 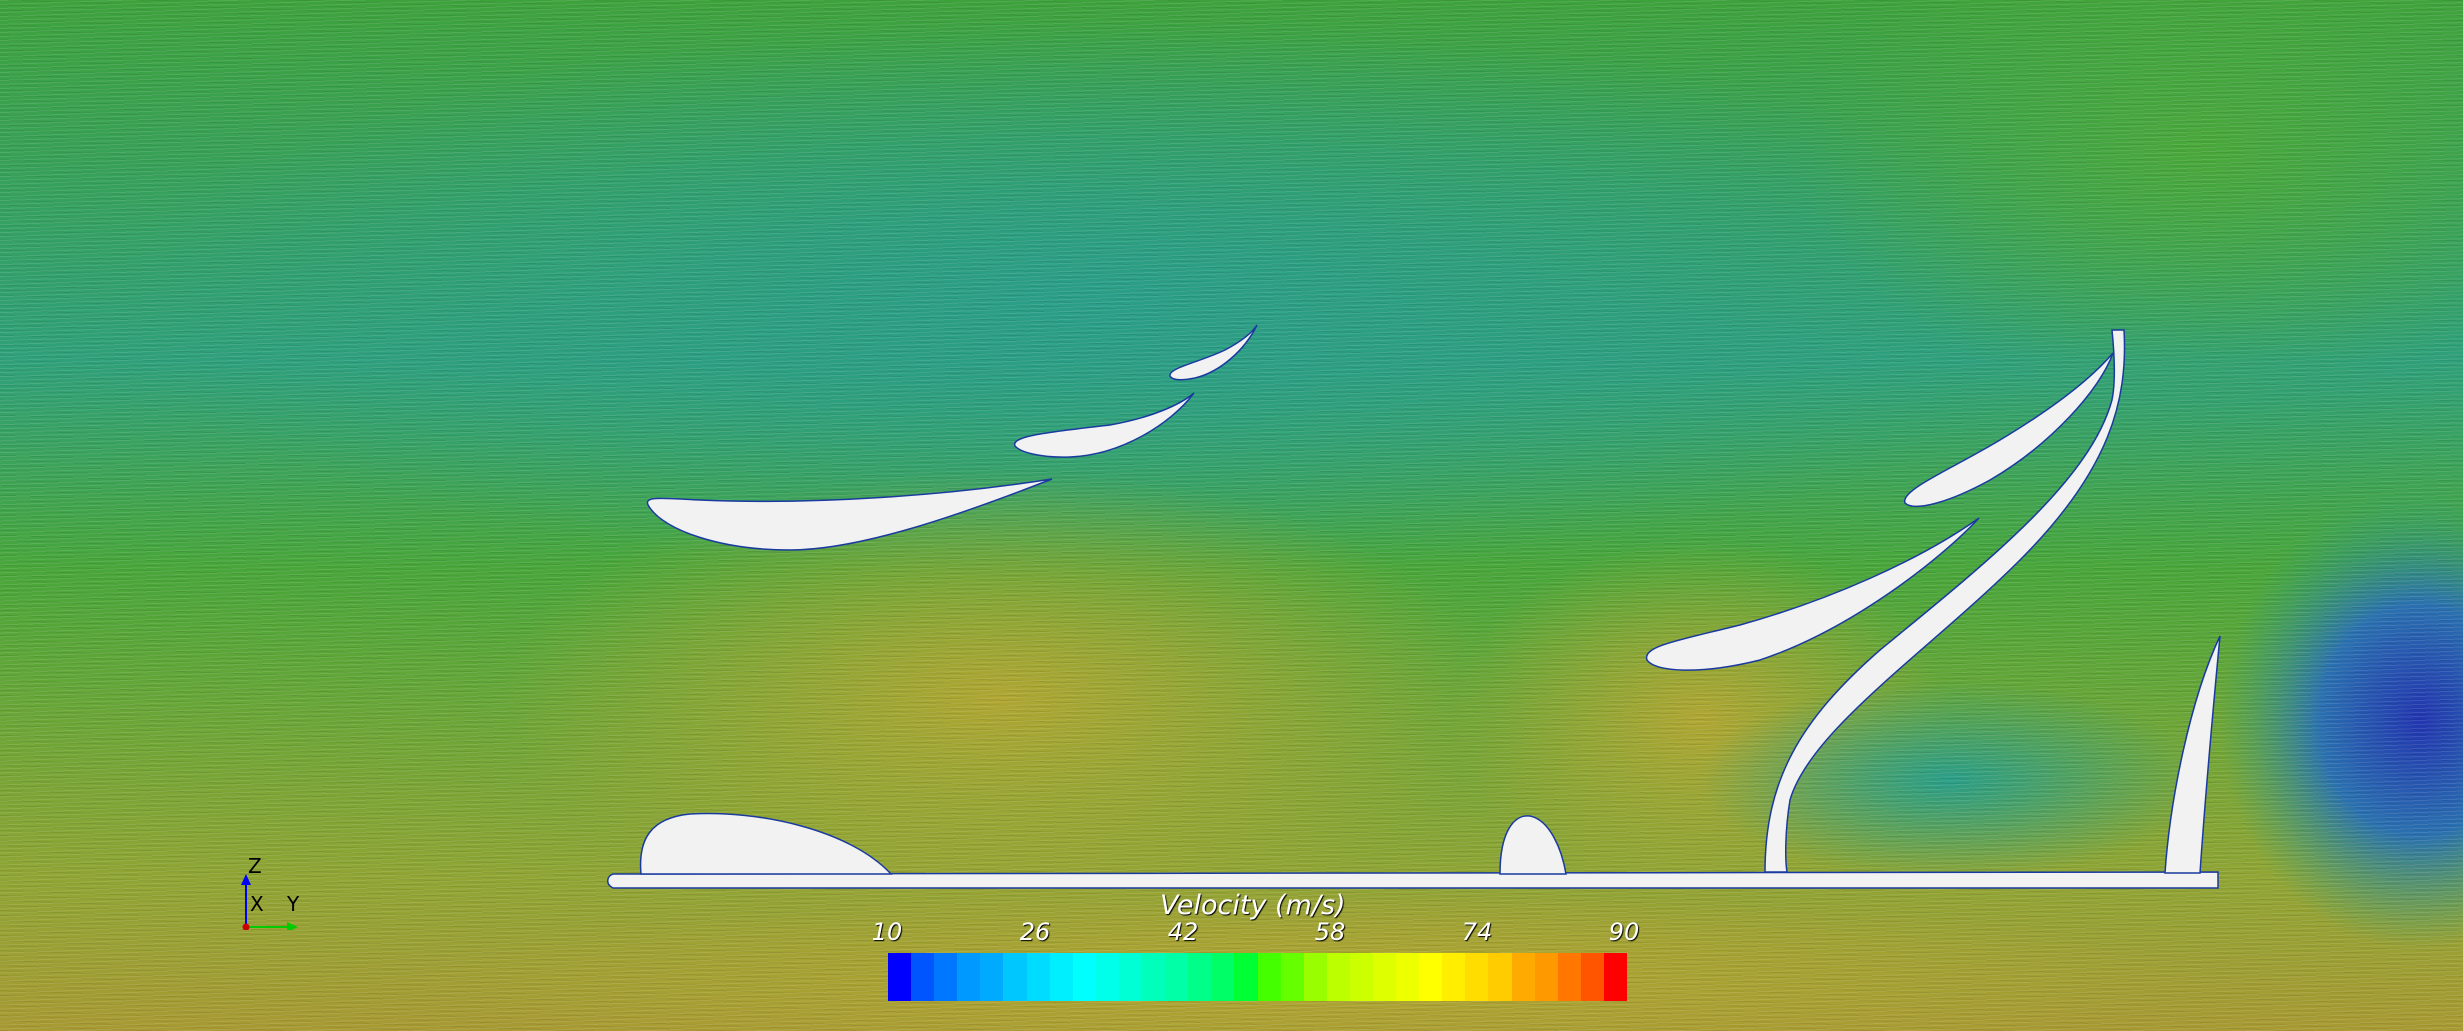 I want to click on colorbar-tick: 58, so click(x=1330, y=932).